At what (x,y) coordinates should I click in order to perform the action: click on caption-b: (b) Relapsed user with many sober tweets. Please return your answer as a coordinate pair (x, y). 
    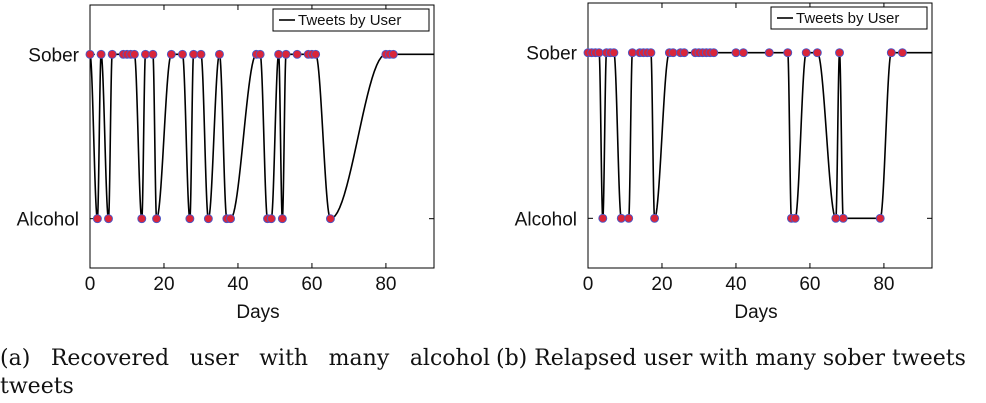
    Looking at the image, I should click on (731, 358).